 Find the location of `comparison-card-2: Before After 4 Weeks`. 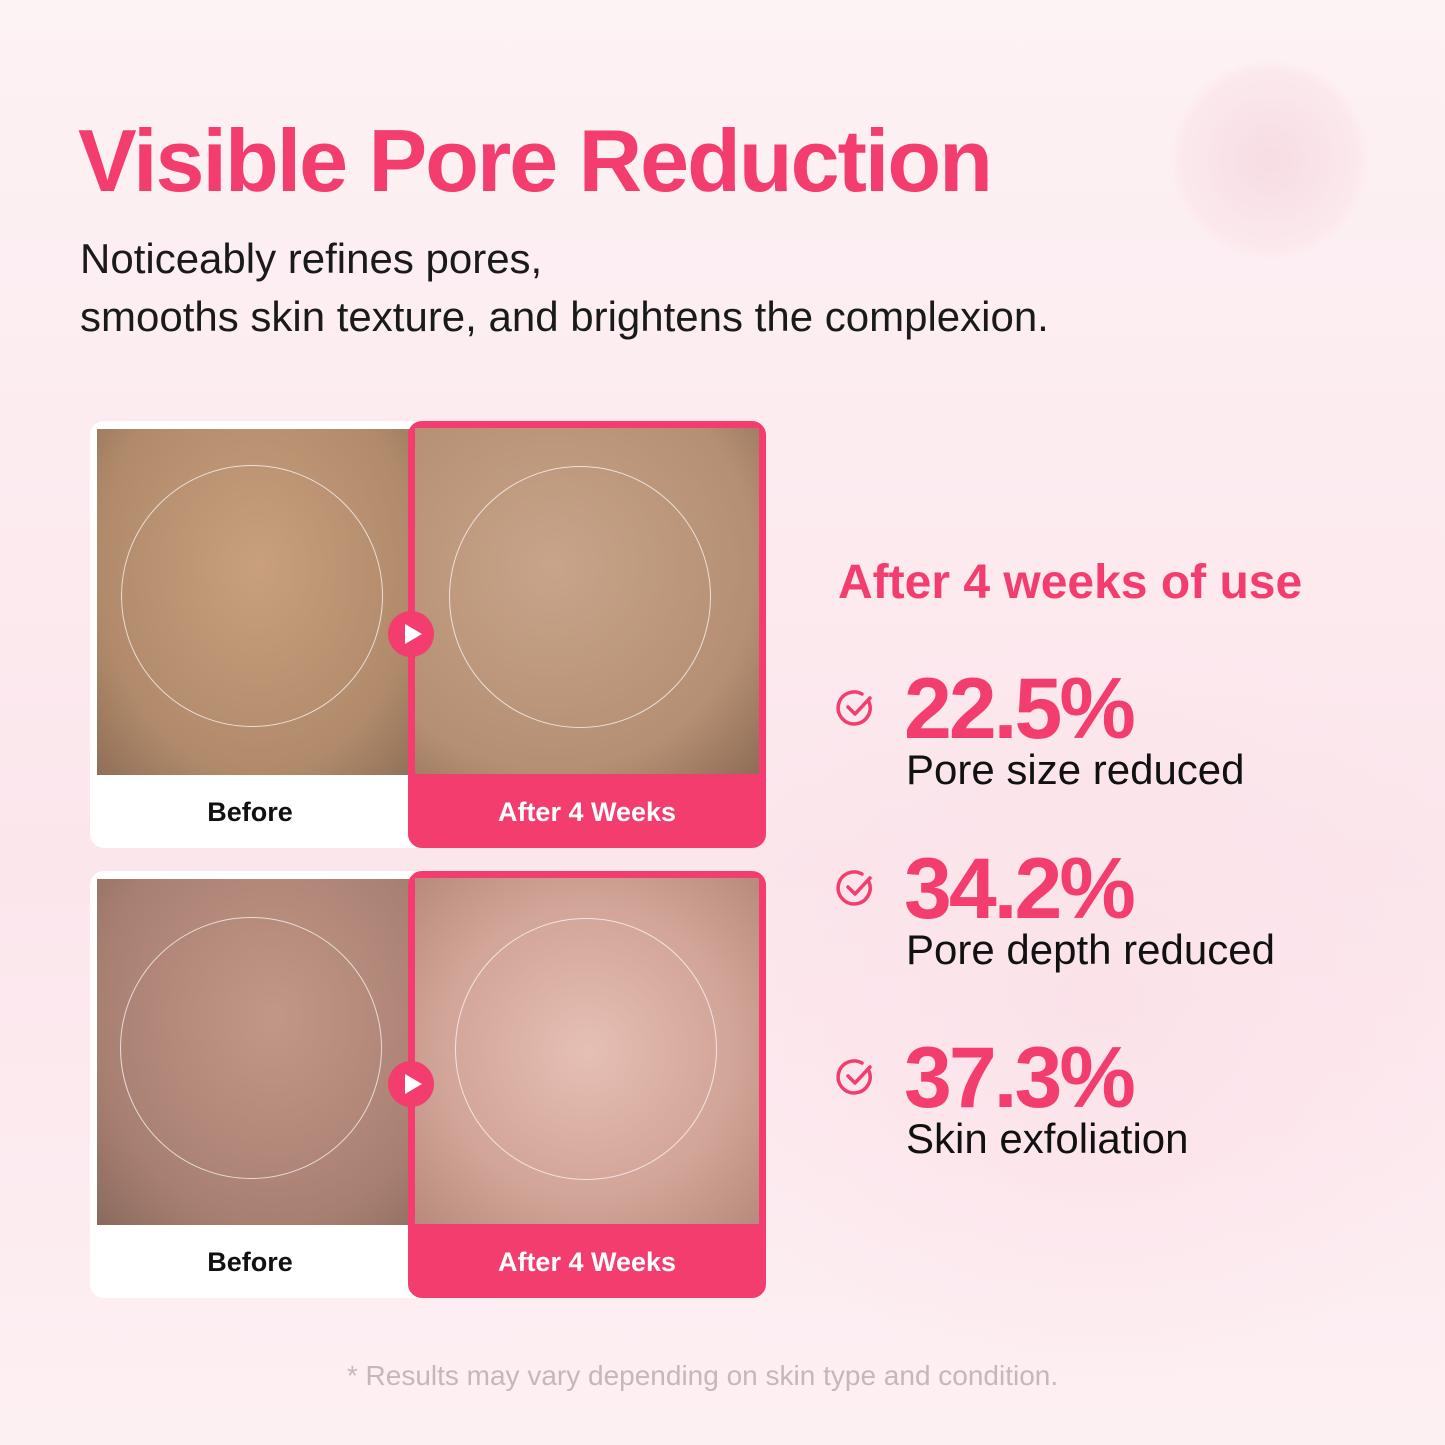

comparison-card-2: Before After 4 Weeks is located at coordinates (428, 1084).